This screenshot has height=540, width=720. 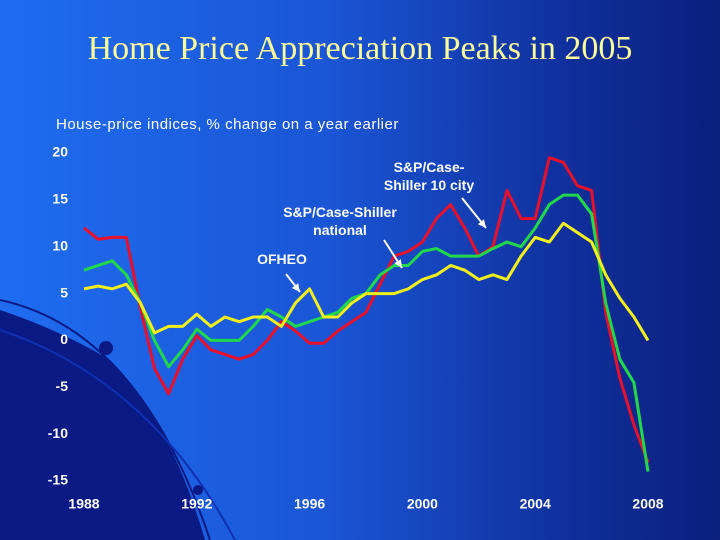 I want to click on y-tick-label: -5, so click(x=62, y=386).